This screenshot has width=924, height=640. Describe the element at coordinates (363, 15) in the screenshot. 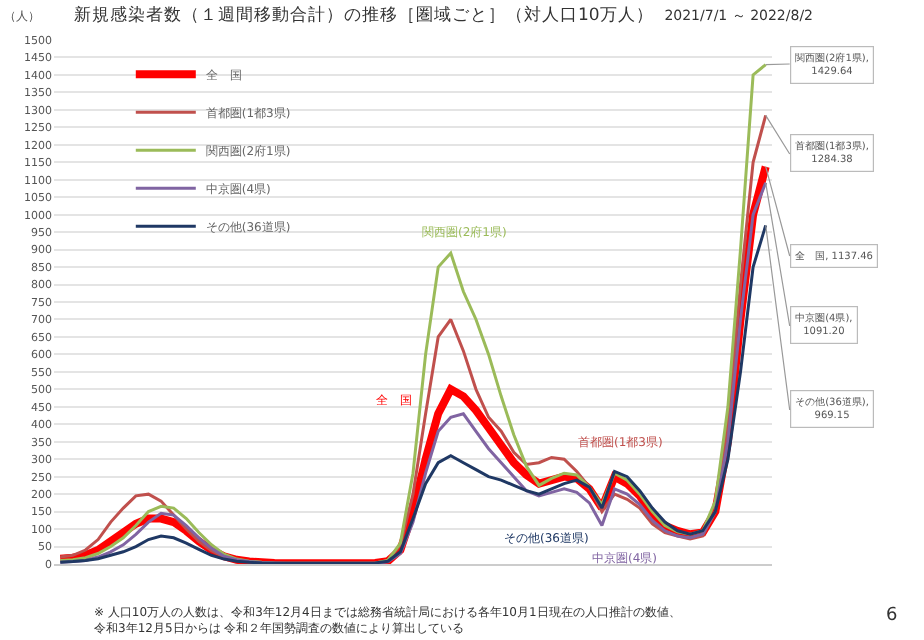

I see `chart-title: 新規感染者数（１週間移動合計）の推移［圏域ごと］（対人口10万人）` at that location.